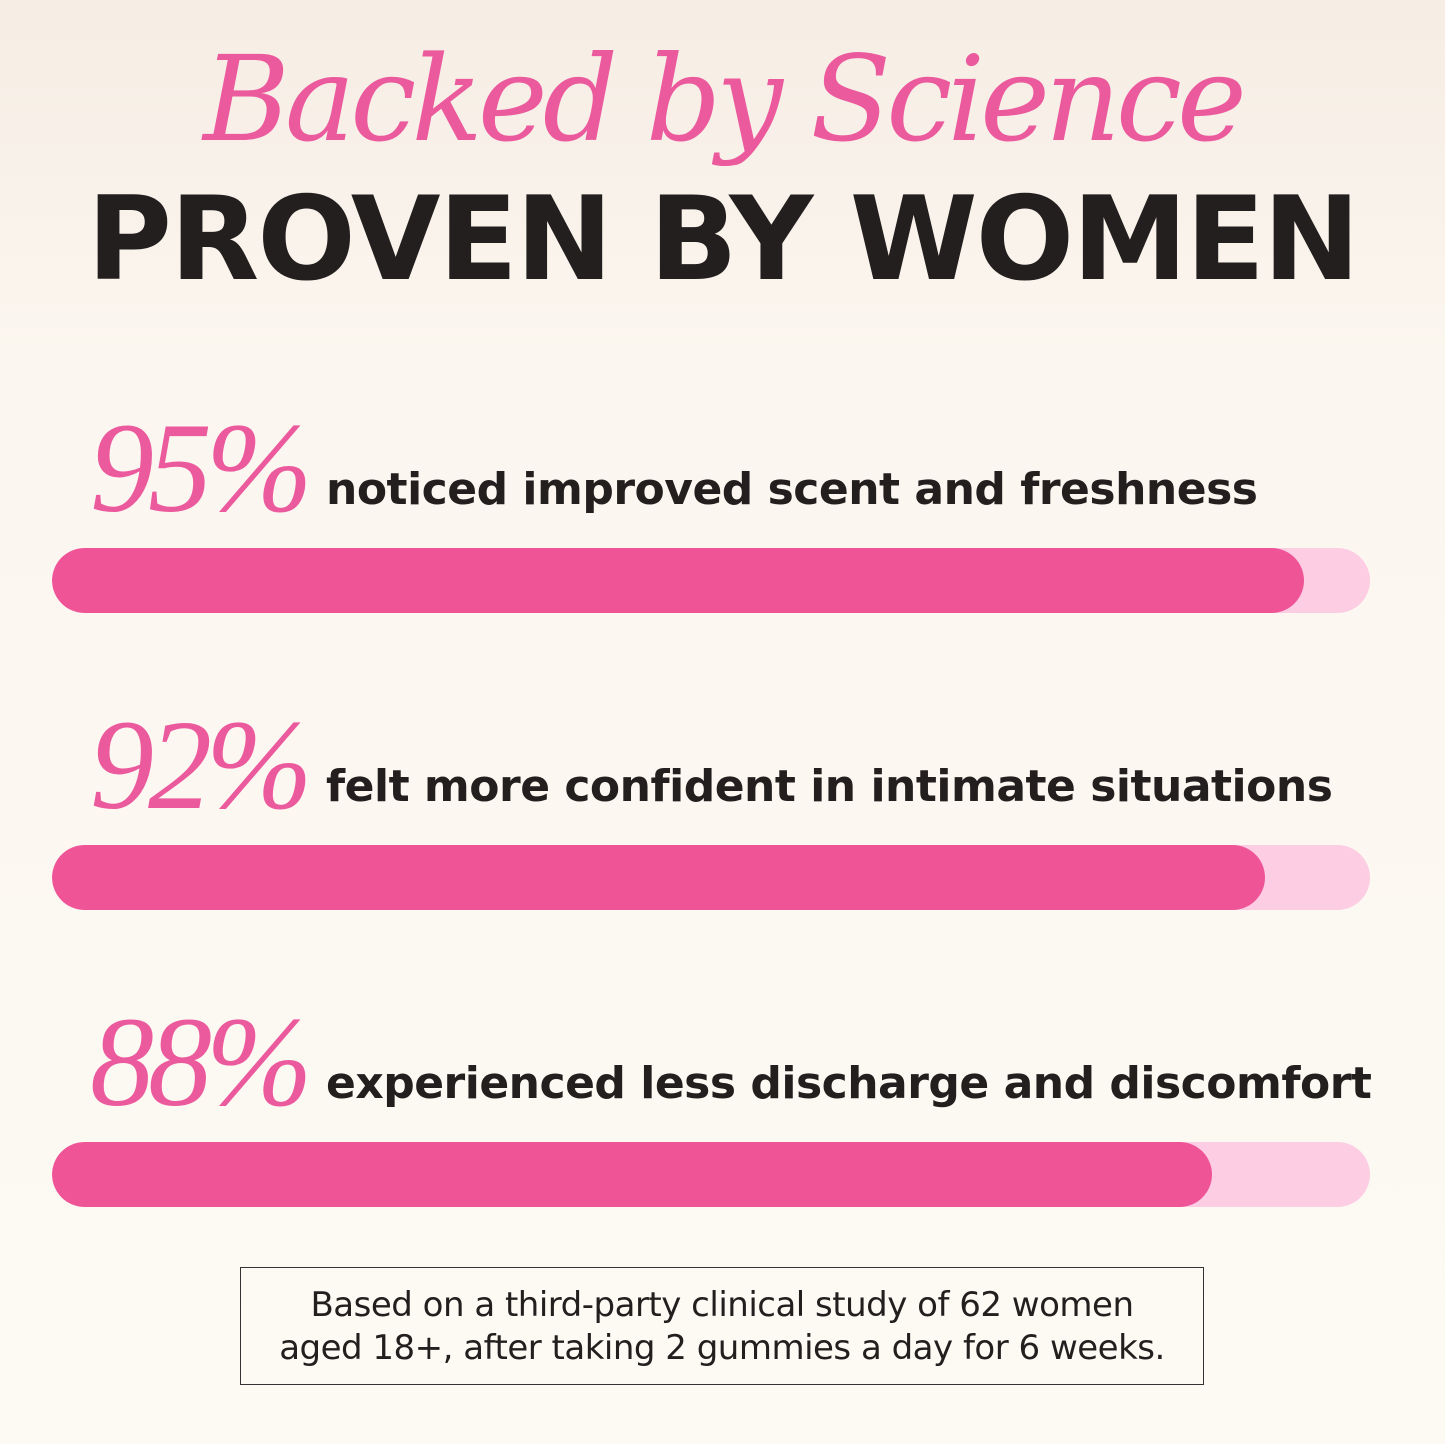  What do you see at coordinates (792, 489) in the screenshot?
I see `stat-label: noticed improved scent and freshness` at bounding box center [792, 489].